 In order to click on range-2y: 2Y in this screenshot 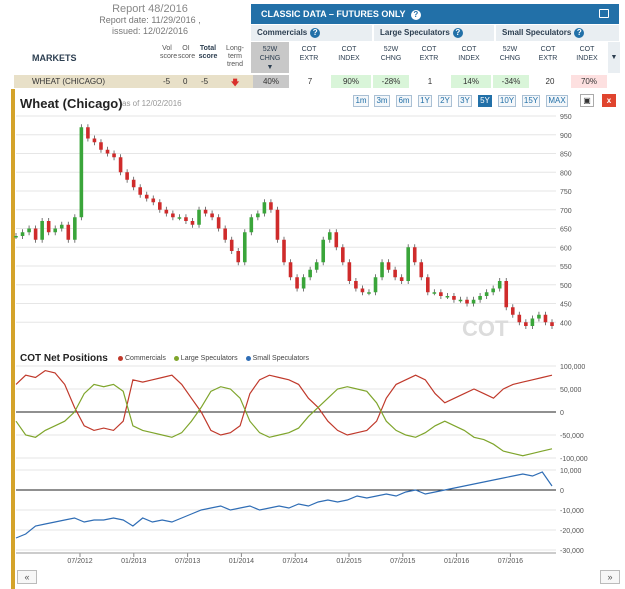, I will do `click(445, 101)`.